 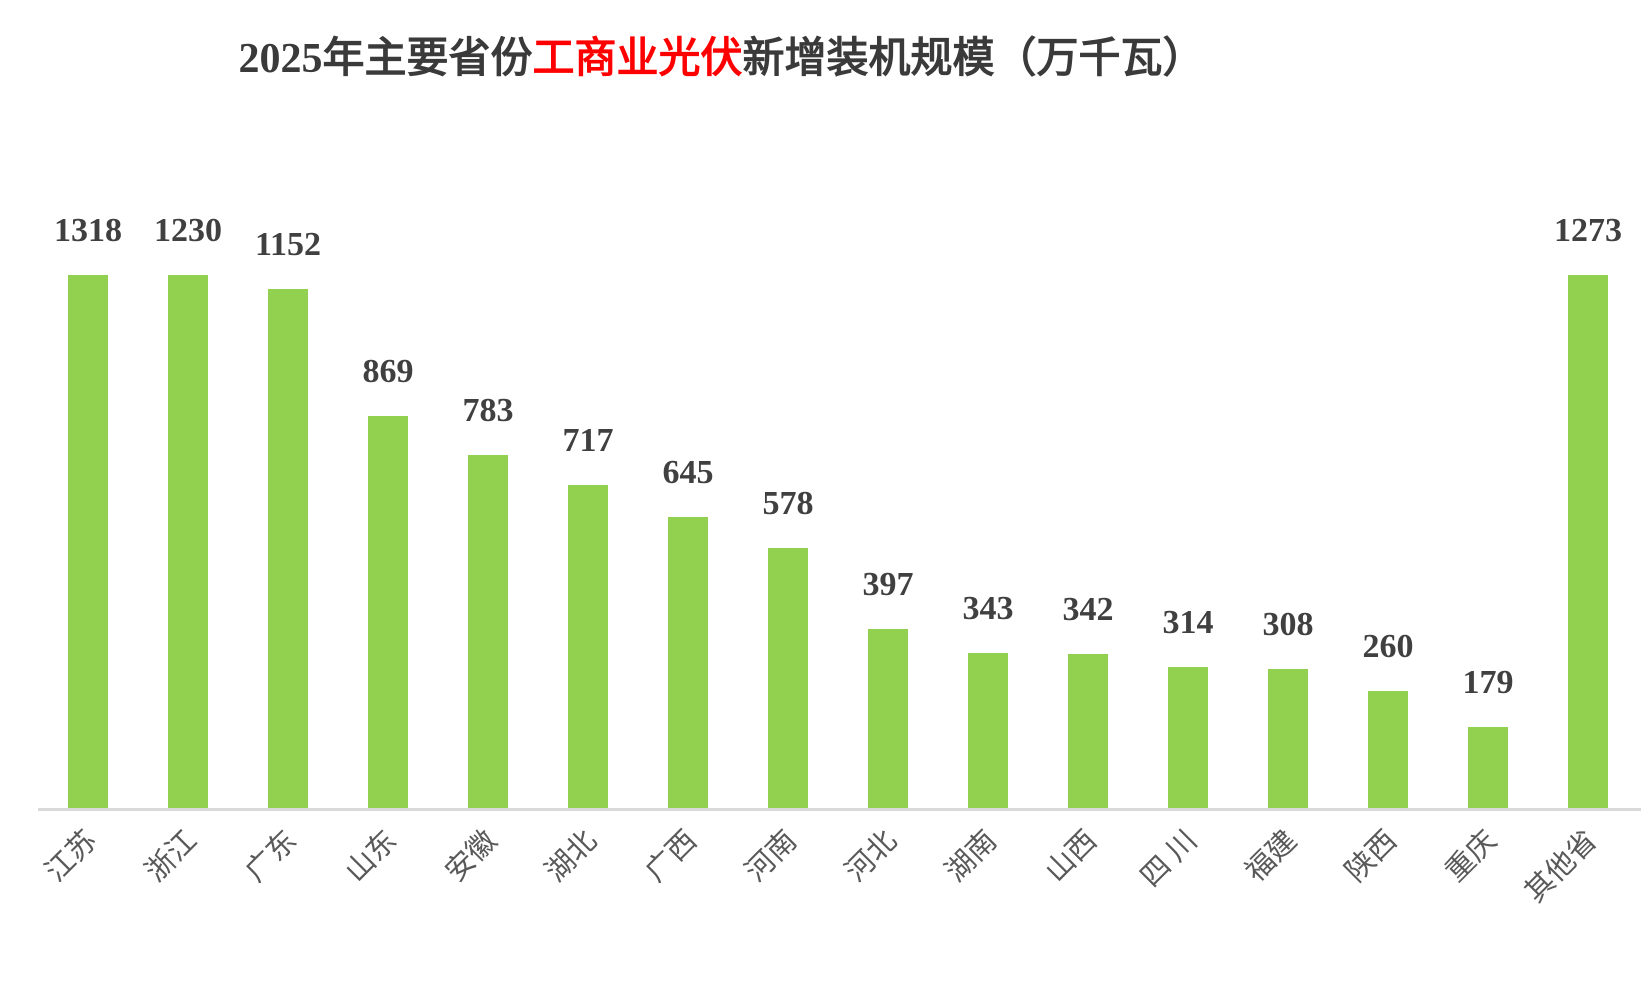 I want to click on x-axis-label: 湖北, so click(x=571, y=856).